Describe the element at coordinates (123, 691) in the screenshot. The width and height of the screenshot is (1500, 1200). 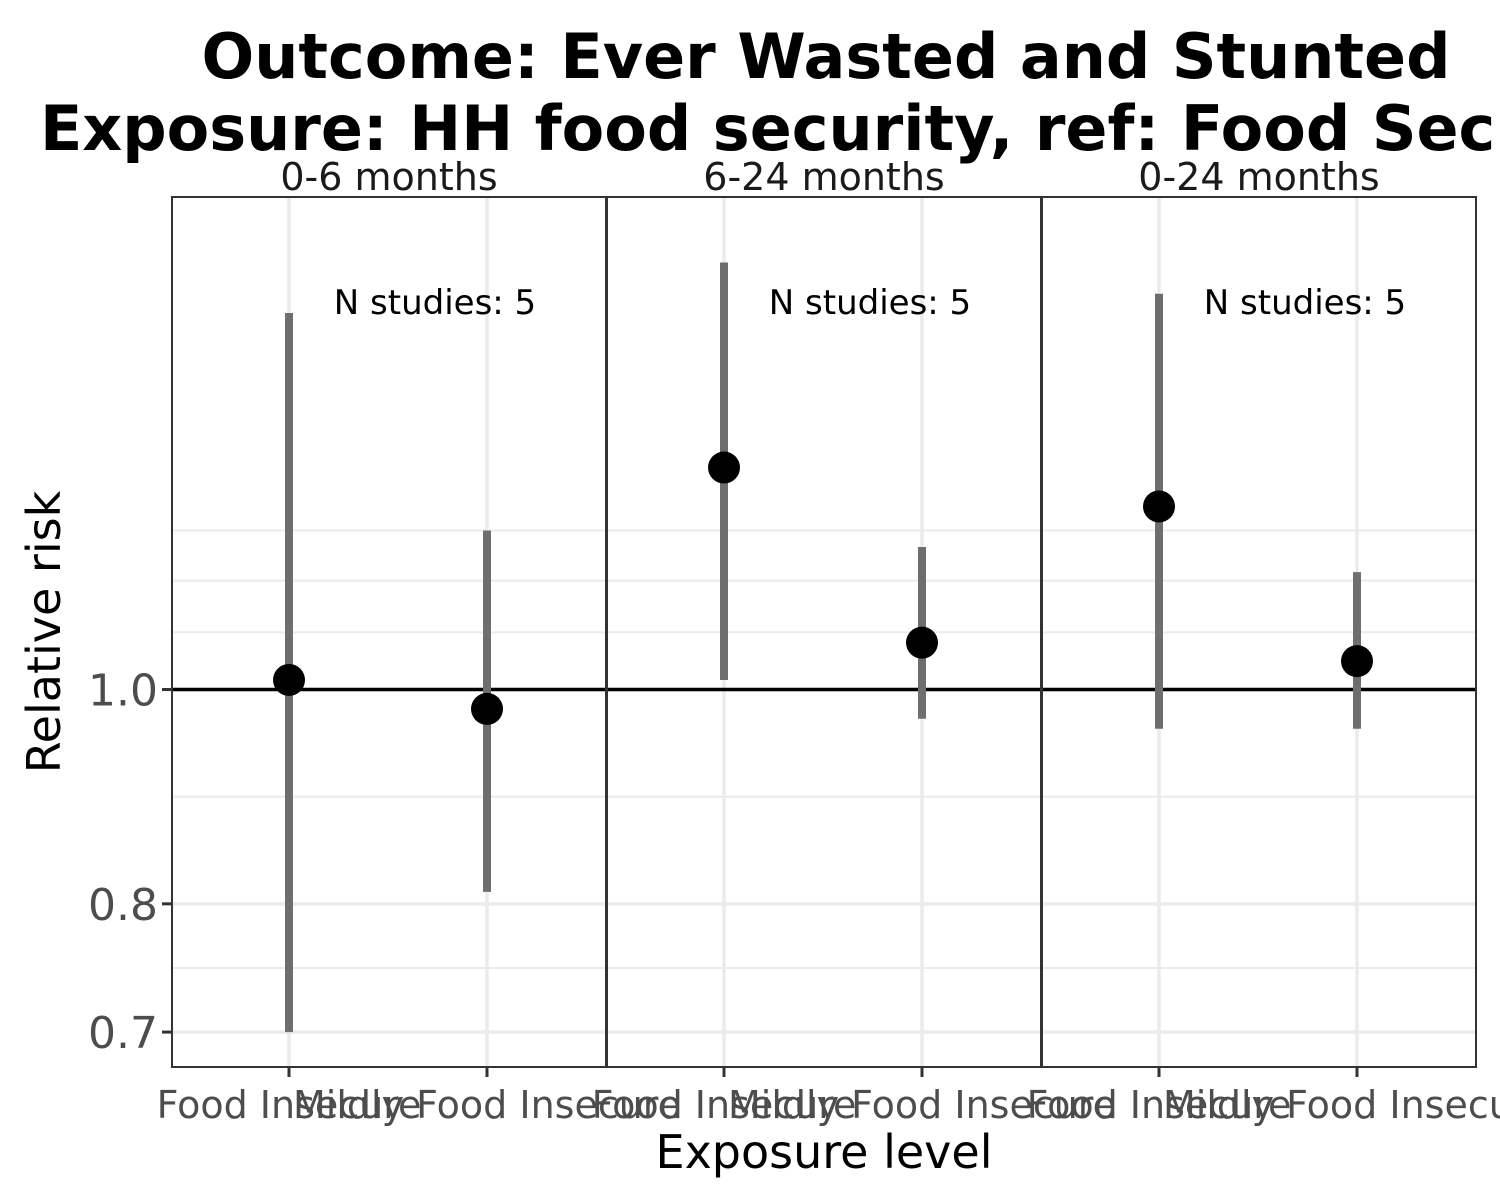
I see `y-tick-label: 1.0` at that location.